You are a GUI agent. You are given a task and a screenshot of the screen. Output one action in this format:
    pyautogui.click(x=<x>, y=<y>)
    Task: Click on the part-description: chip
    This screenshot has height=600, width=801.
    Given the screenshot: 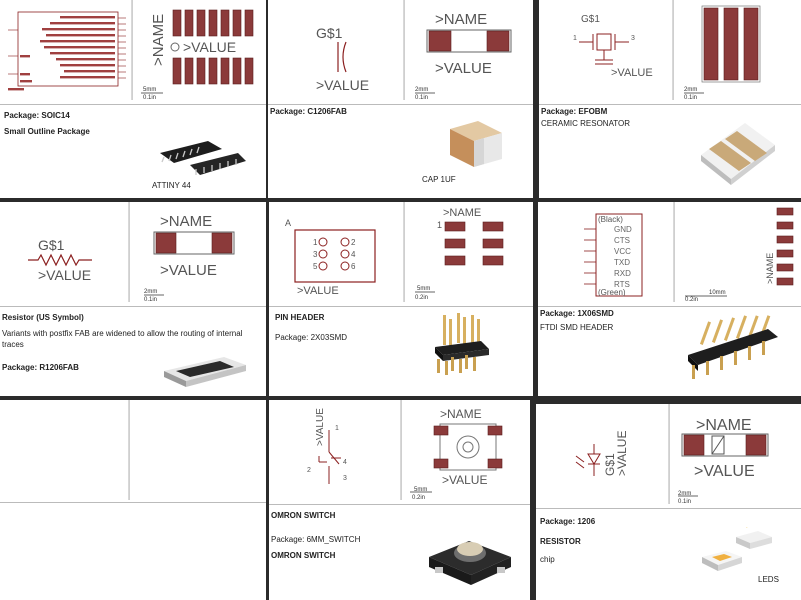 What is the action you would take?
    pyautogui.click(x=547, y=559)
    